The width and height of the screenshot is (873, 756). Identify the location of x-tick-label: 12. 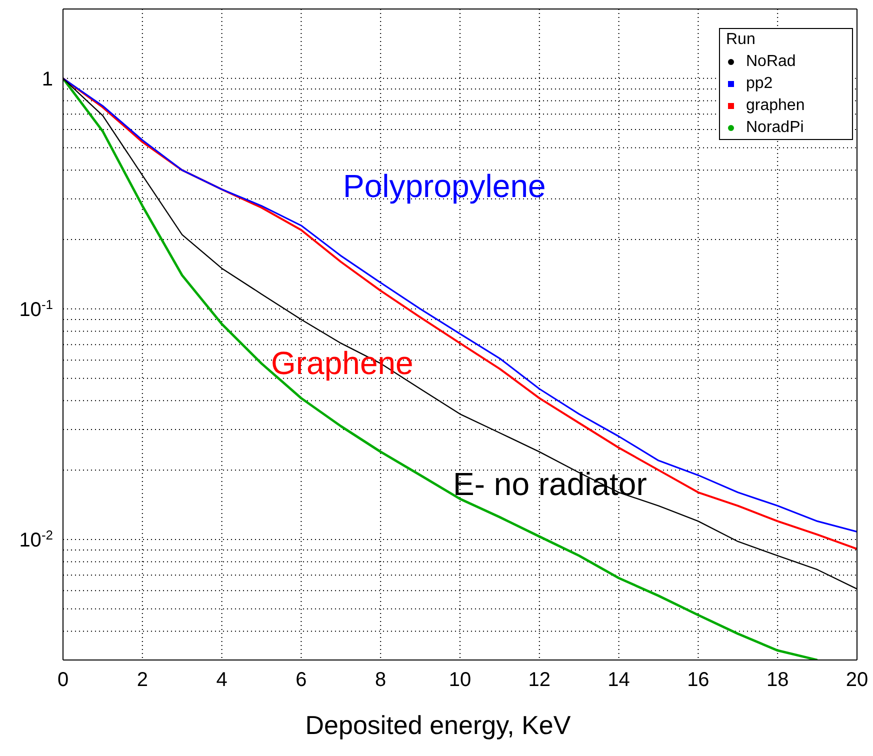
(539, 680).